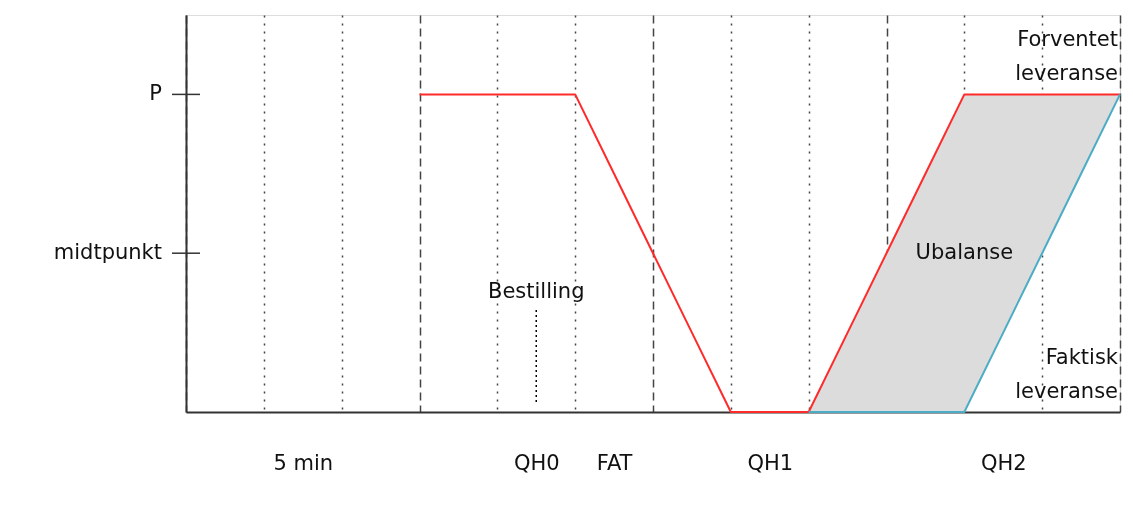 The width and height of the screenshot is (1133, 507). Describe the element at coordinates (155, 93) in the screenshot. I see `ref-line-label: P` at that location.